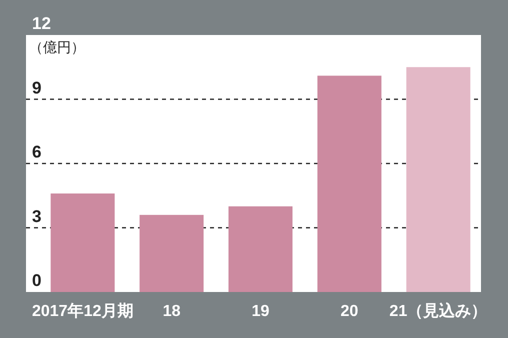 The width and height of the screenshot is (508, 338). I want to click on x-tick-label: 18, so click(171, 311).